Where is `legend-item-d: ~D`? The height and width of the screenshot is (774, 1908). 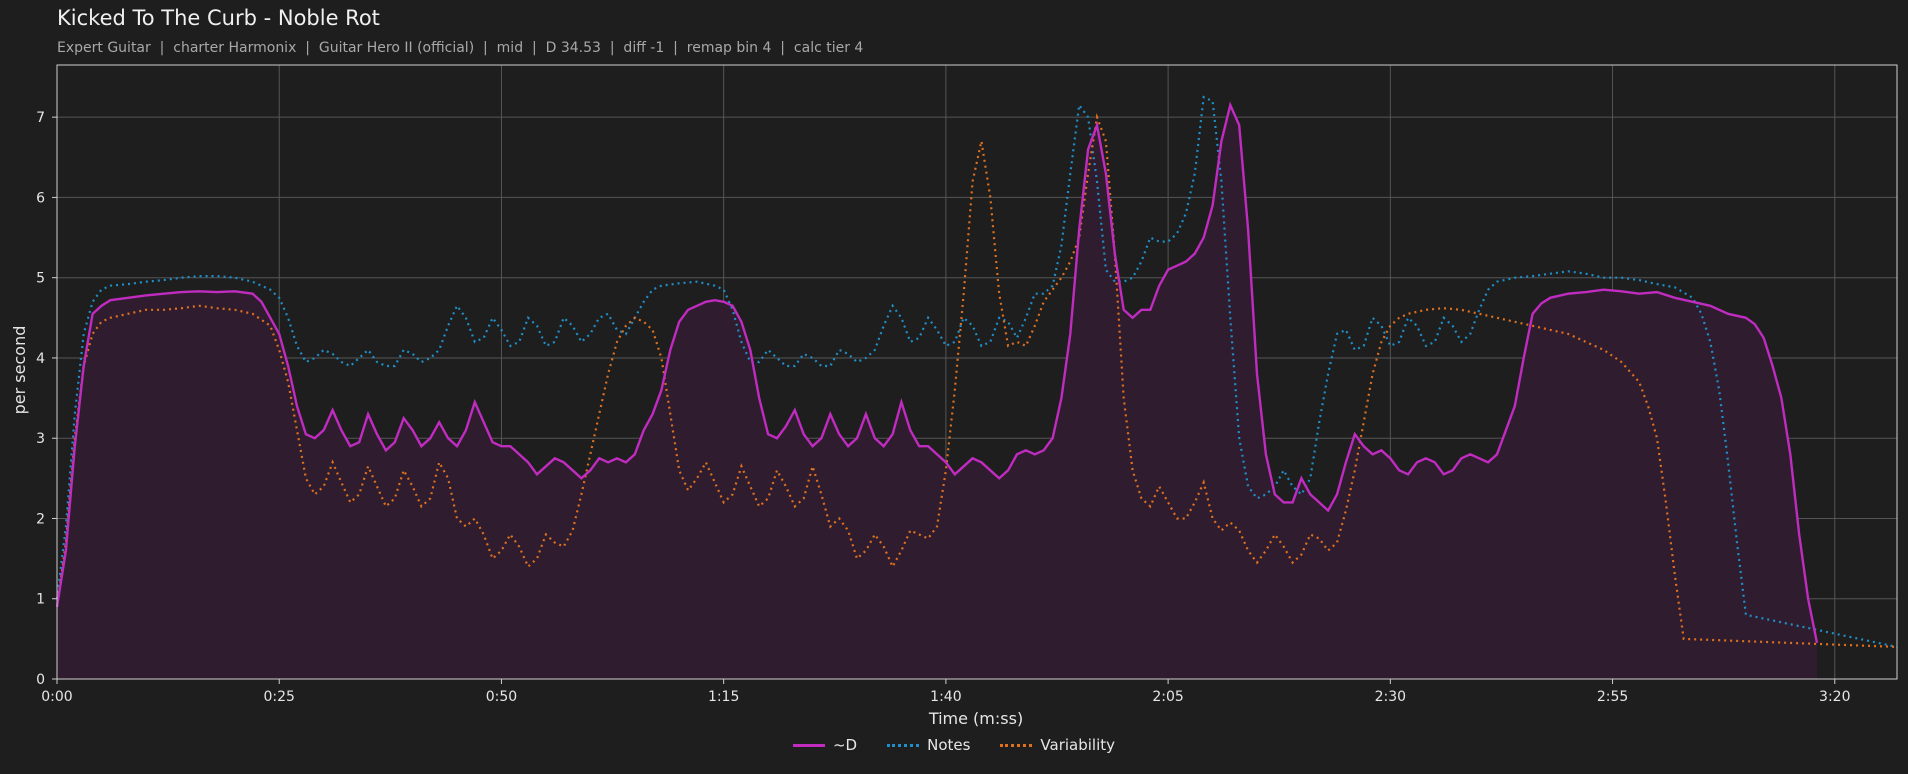 legend-item-d: ~D is located at coordinates (825, 745).